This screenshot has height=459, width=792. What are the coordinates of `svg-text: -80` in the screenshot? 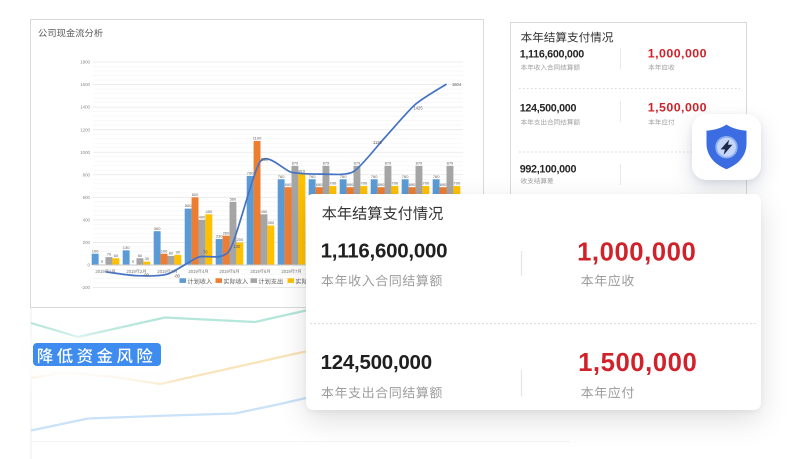 It's located at (177, 276).